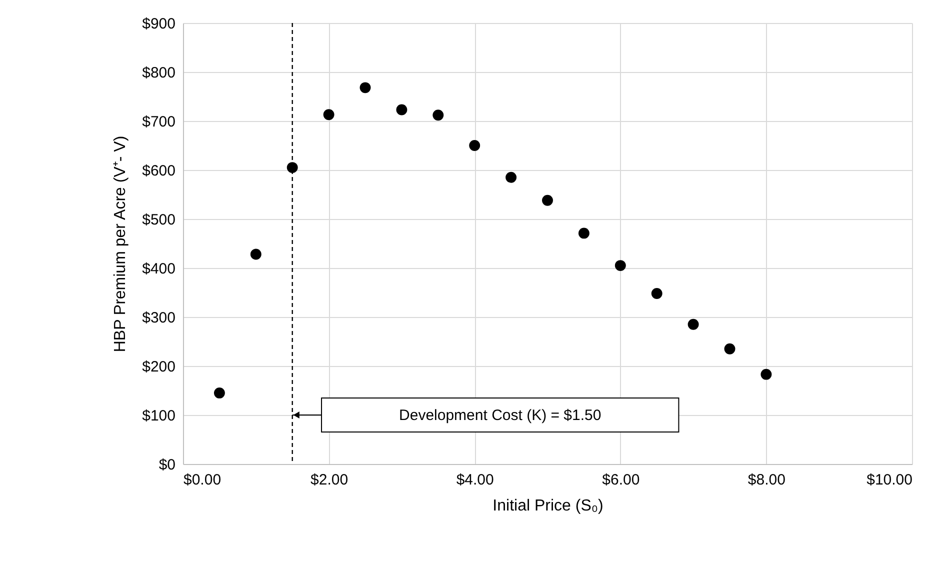  What do you see at coordinates (548, 506) in the screenshot?
I see `x-axis-title: Initial Price (S₀)` at bounding box center [548, 506].